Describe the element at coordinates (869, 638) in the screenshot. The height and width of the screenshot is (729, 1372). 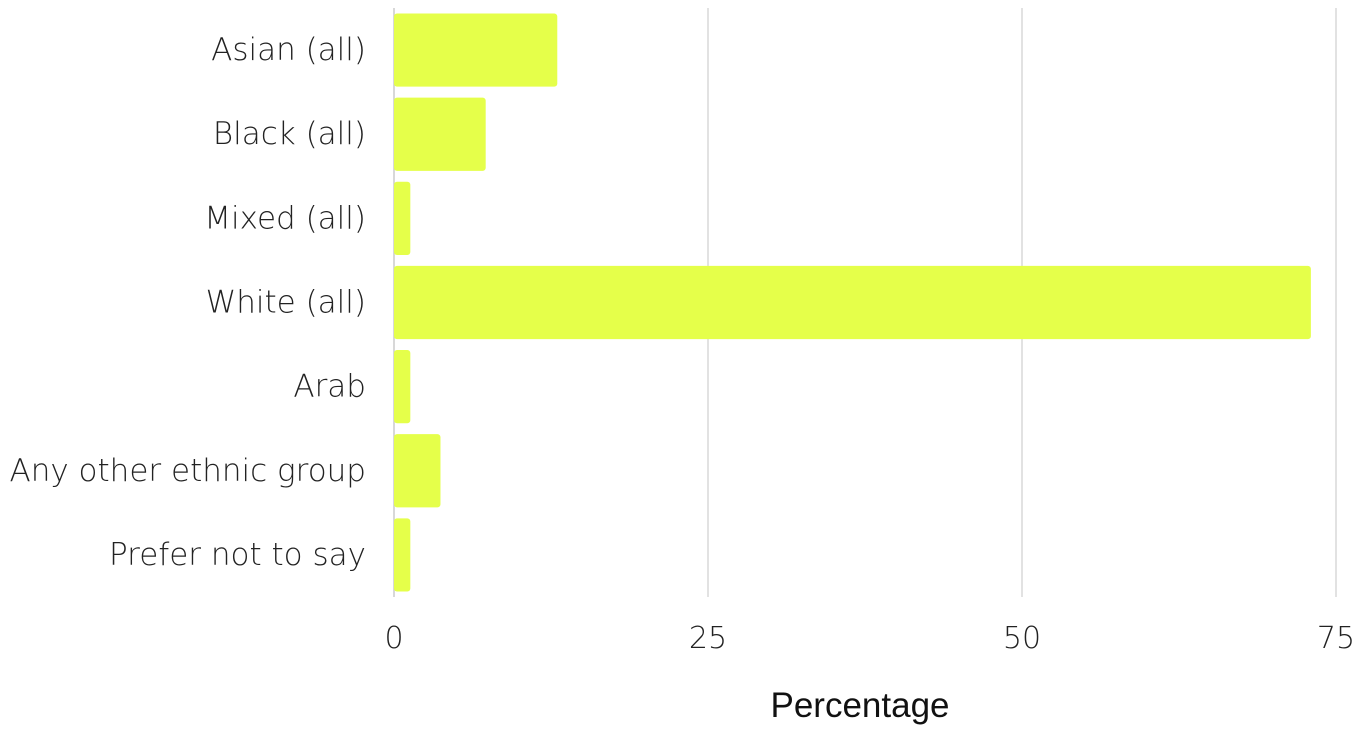
I see `x-tick-labels: 0 25 50 75` at that location.